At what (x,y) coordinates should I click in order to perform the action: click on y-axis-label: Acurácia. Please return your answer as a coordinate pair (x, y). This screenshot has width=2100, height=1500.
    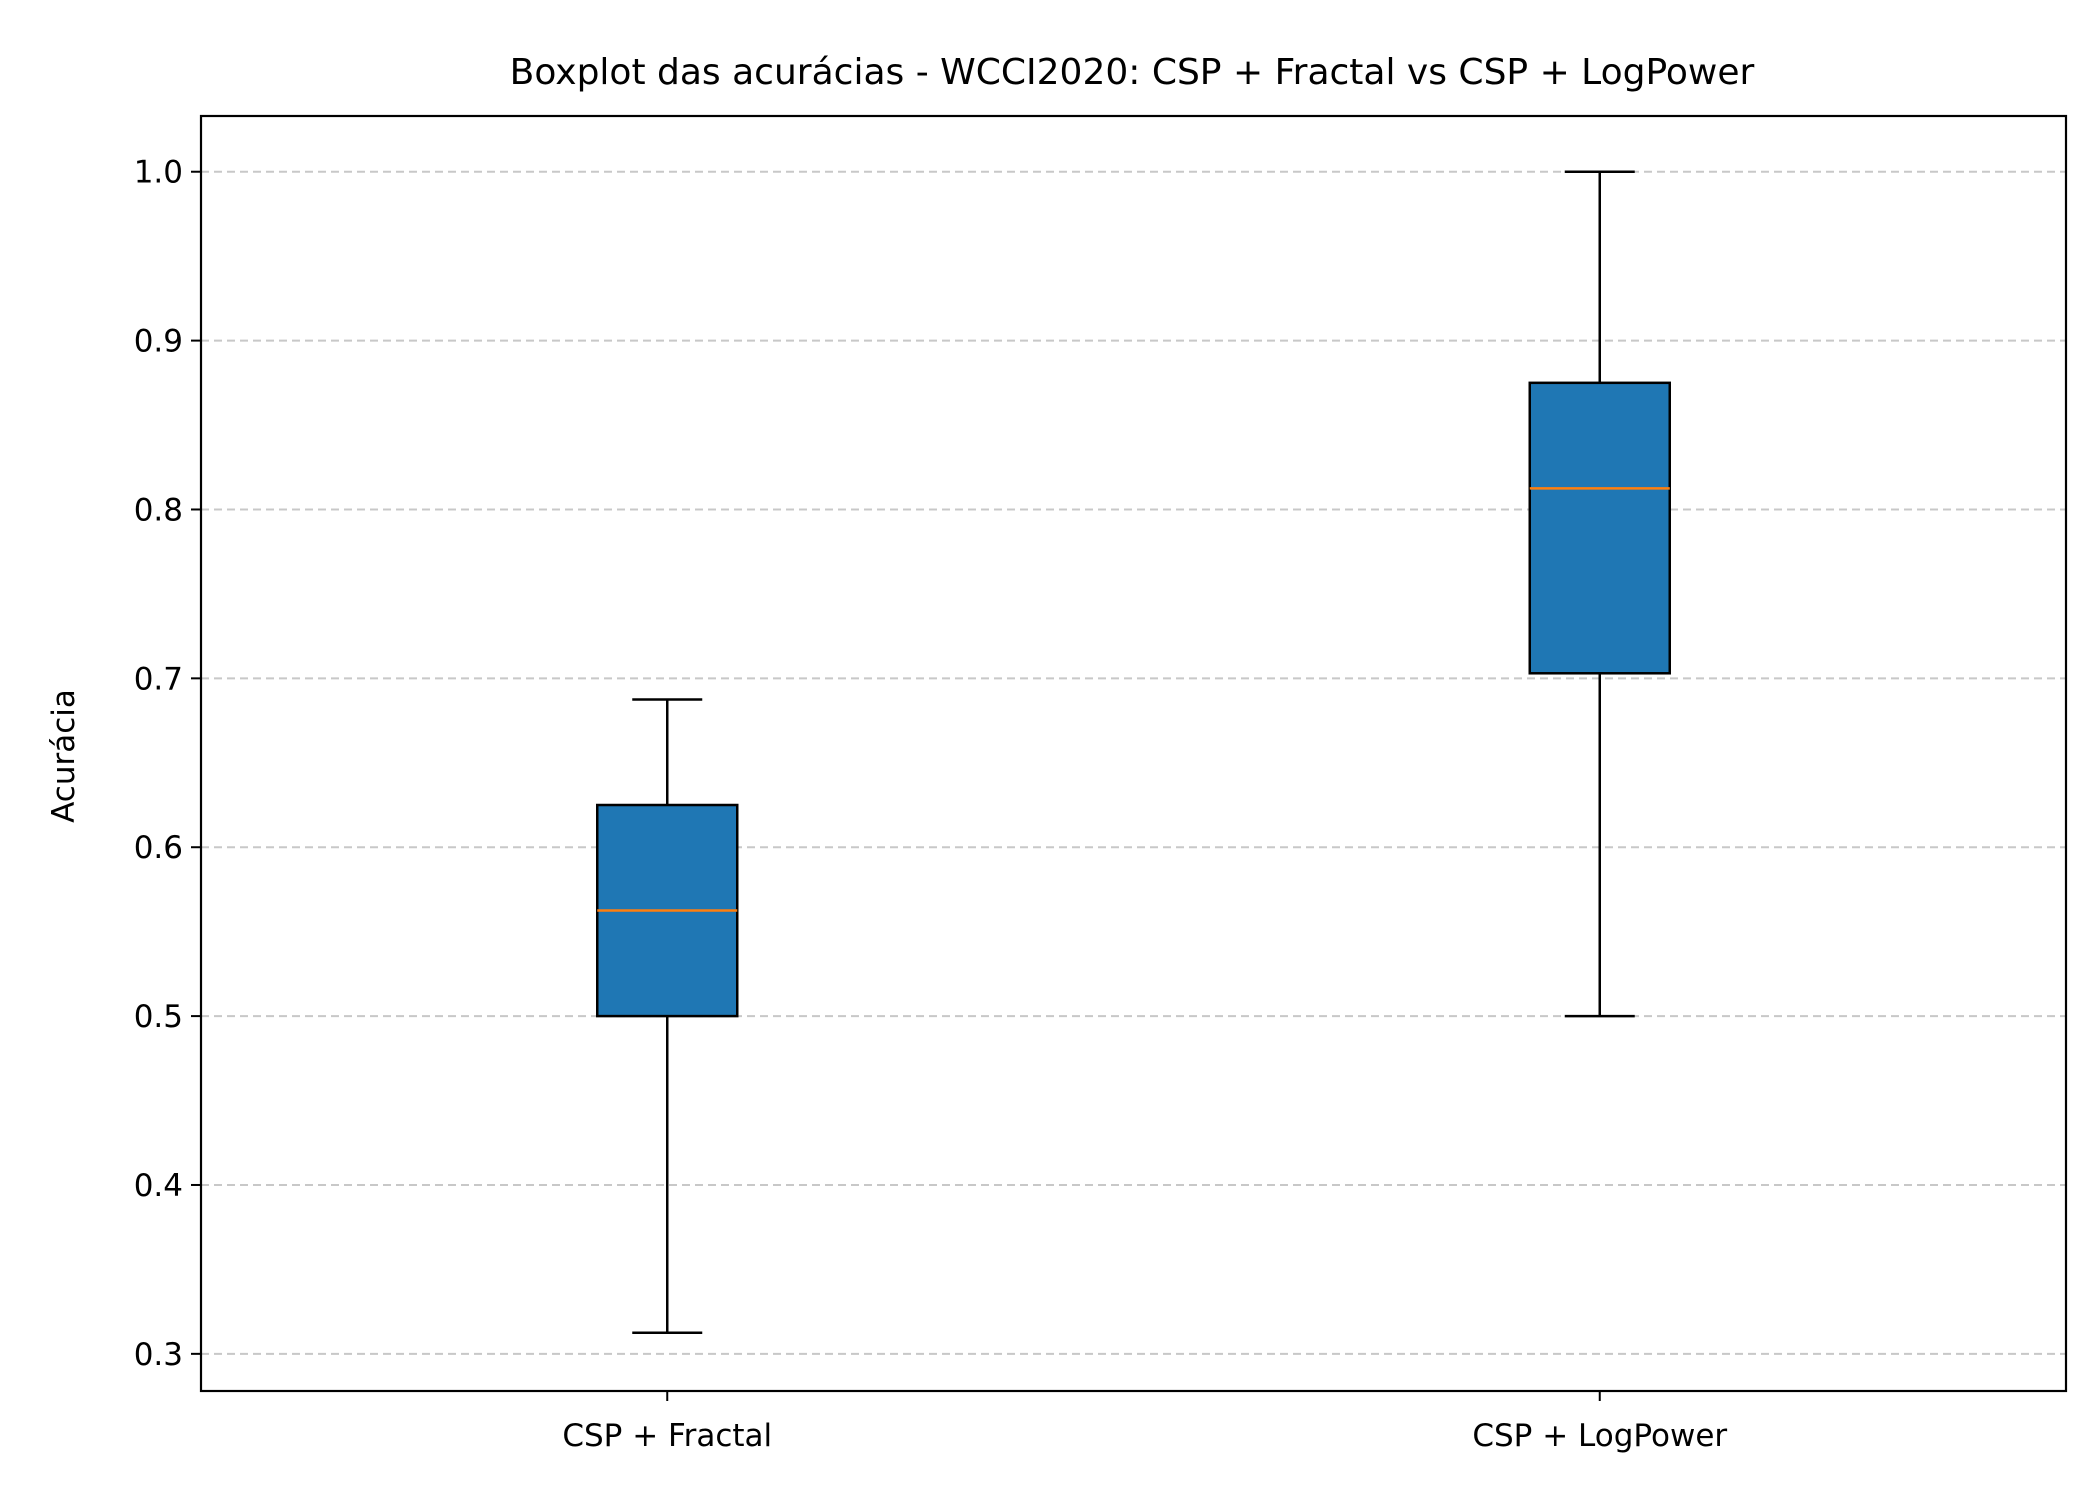
    Looking at the image, I should click on (64, 756).